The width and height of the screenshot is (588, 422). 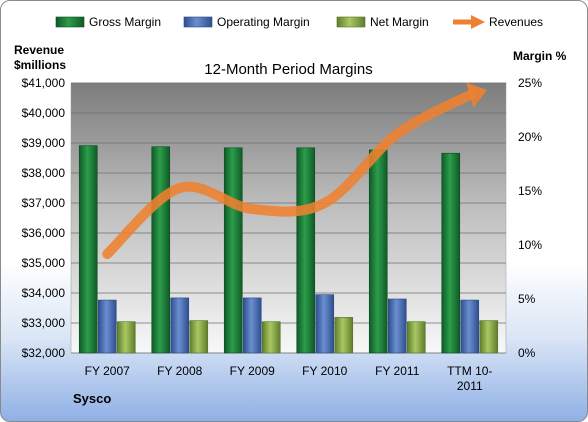 I want to click on left-tick-label: $32,000, so click(x=44, y=353).